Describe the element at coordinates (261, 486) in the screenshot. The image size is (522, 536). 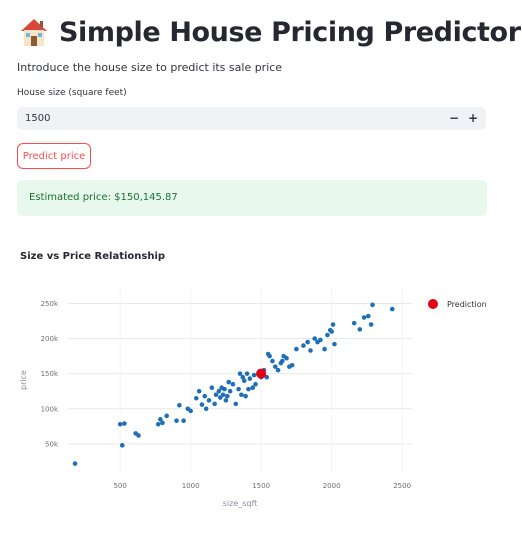
I see `x-tick-label: 1500` at that location.